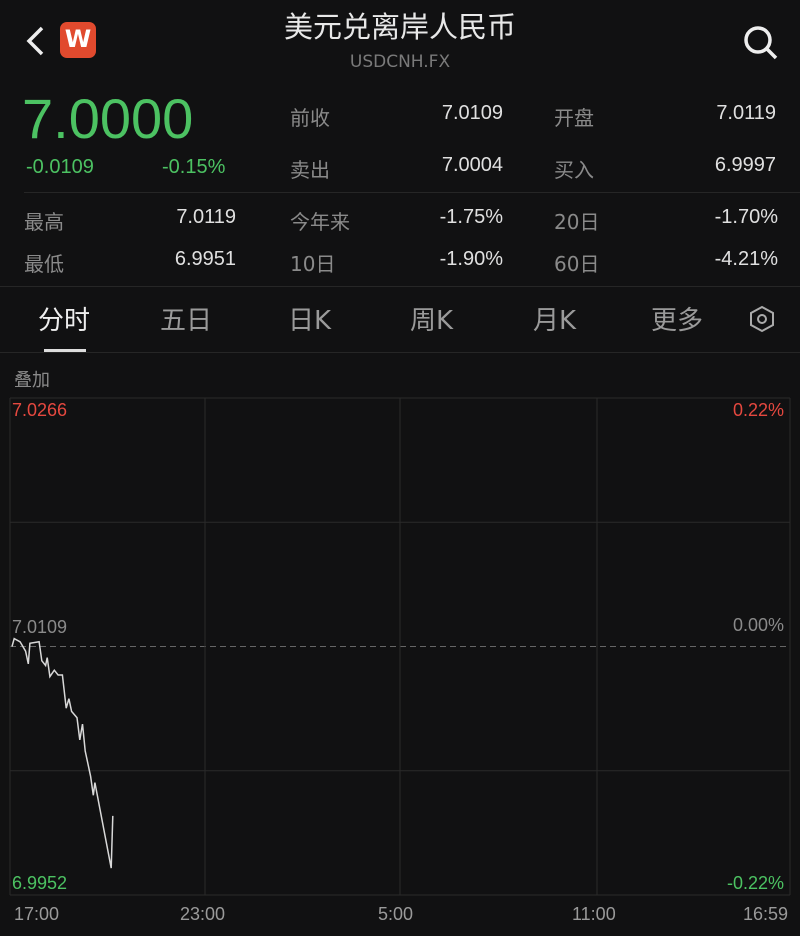 The height and width of the screenshot is (936, 800). I want to click on y-label-mid-left: 7.0109, so click(40, 627).